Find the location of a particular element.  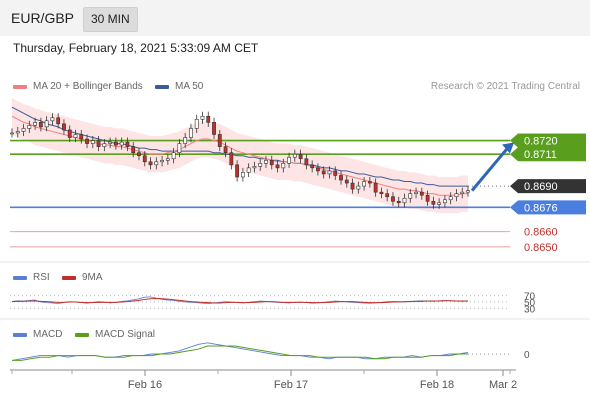

level-text-0.8660: 0.8660 is located at coordinates (541, 233).